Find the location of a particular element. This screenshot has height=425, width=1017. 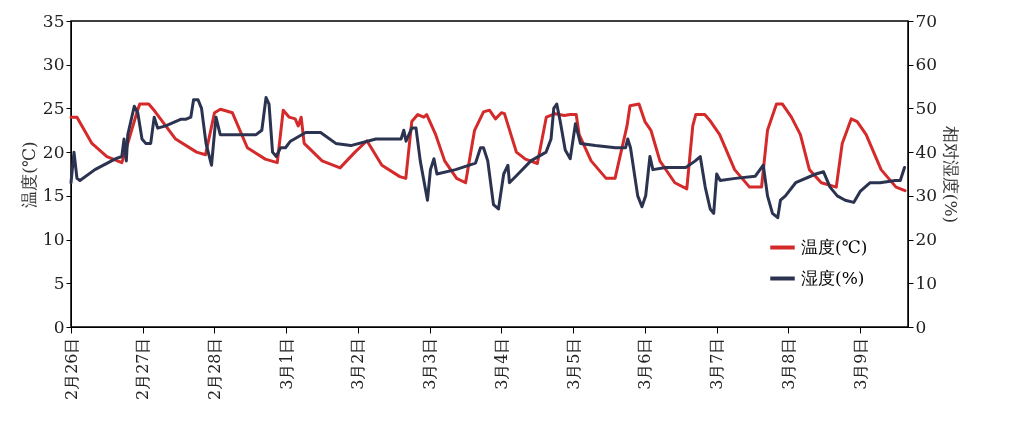

x-tick-label: 3月4日 is located at coordinates (501, 363).